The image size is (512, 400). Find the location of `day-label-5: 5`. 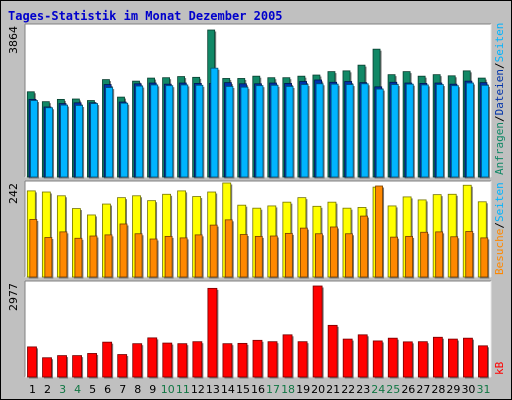

day-label-5: 5 is located at coordinates (92, 389).